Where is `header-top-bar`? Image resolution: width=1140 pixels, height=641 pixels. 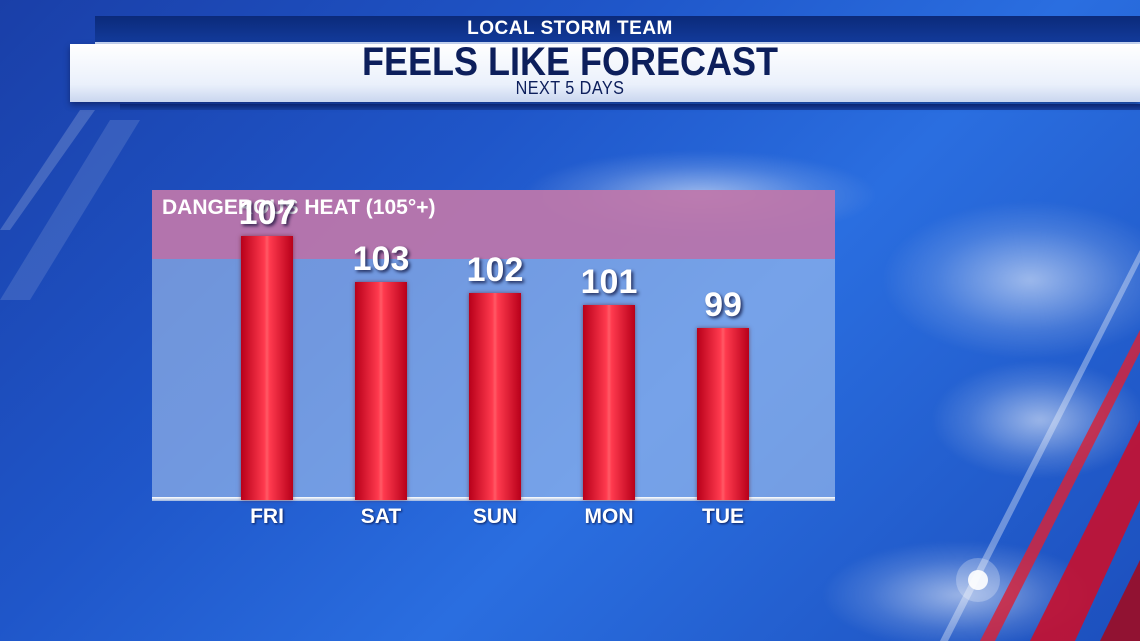
header-top-bar is located at coordinates (617, 30).